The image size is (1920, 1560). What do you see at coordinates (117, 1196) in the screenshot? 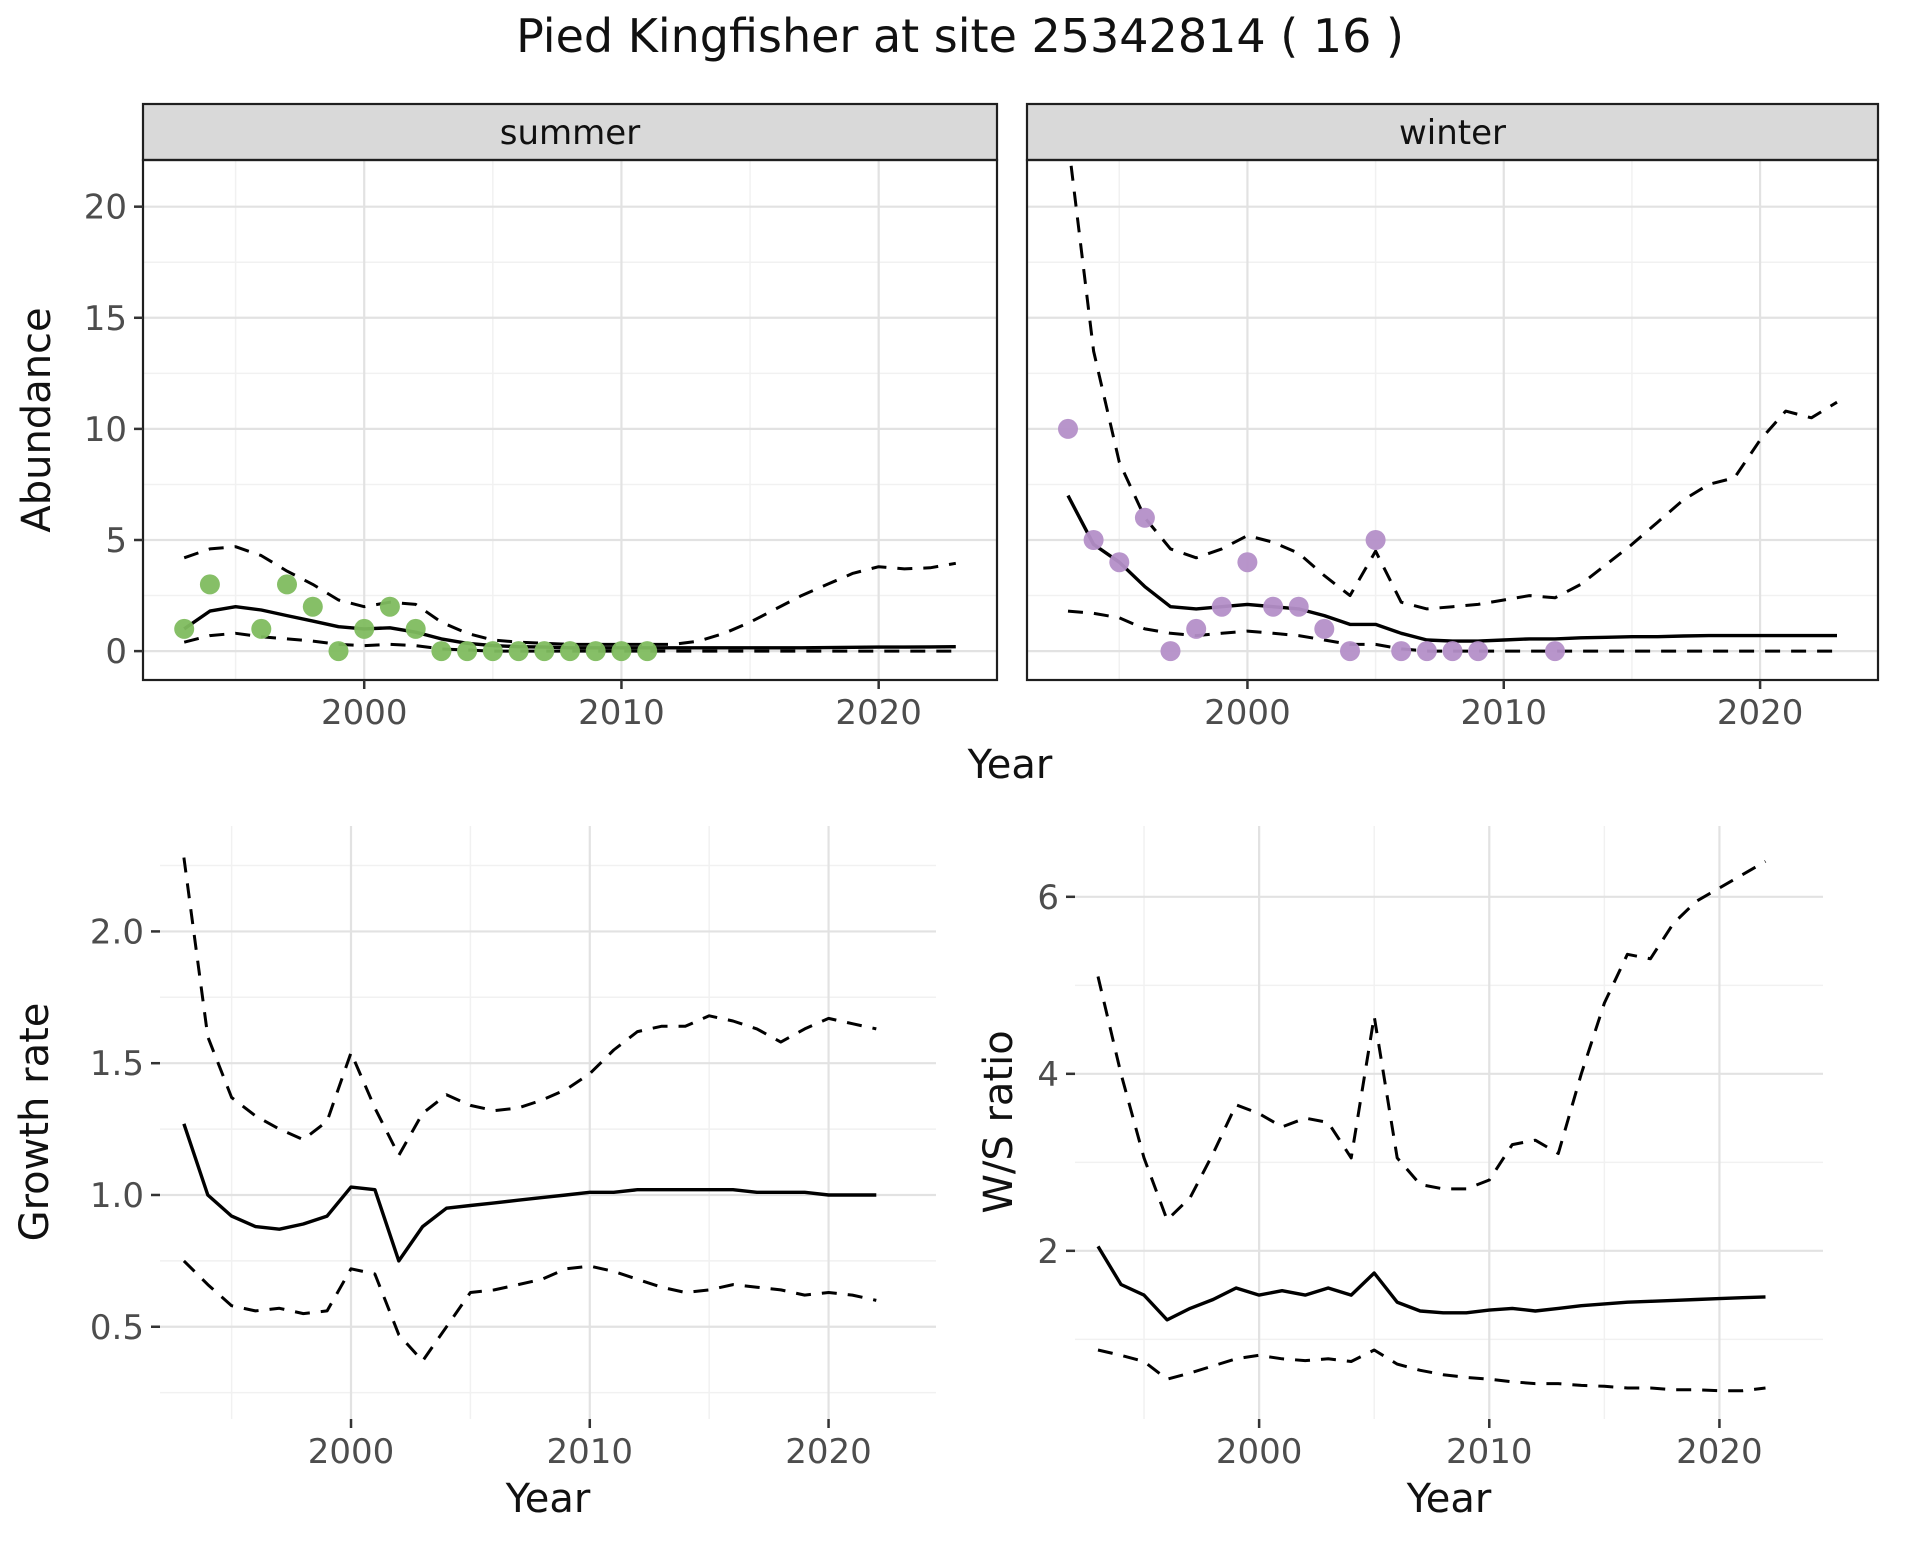
I see `y-tick-label: 1.0` at bounding box center [117, 1196].